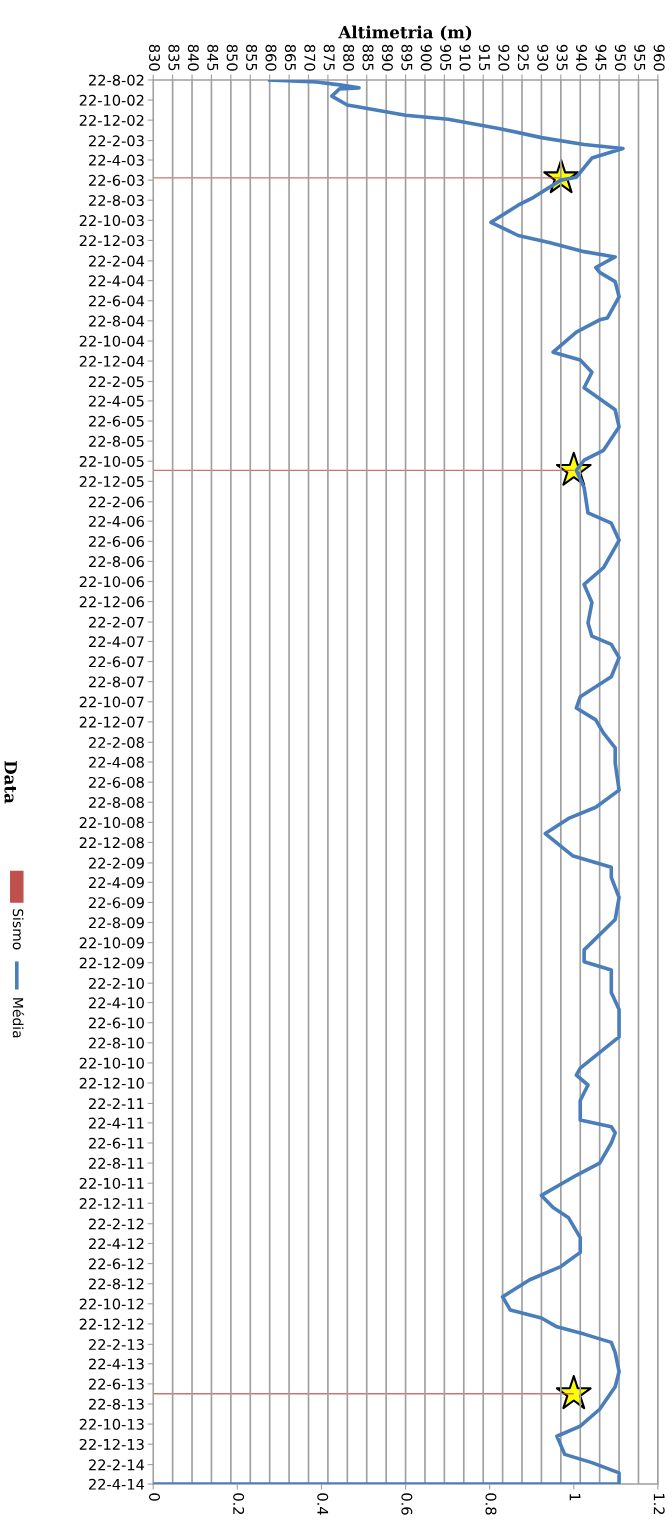  What do you see at coordinates (111, 1324) in the screenshot?
I see `y-tick-label: 22-12-12` at bounding box center [111, 1324].